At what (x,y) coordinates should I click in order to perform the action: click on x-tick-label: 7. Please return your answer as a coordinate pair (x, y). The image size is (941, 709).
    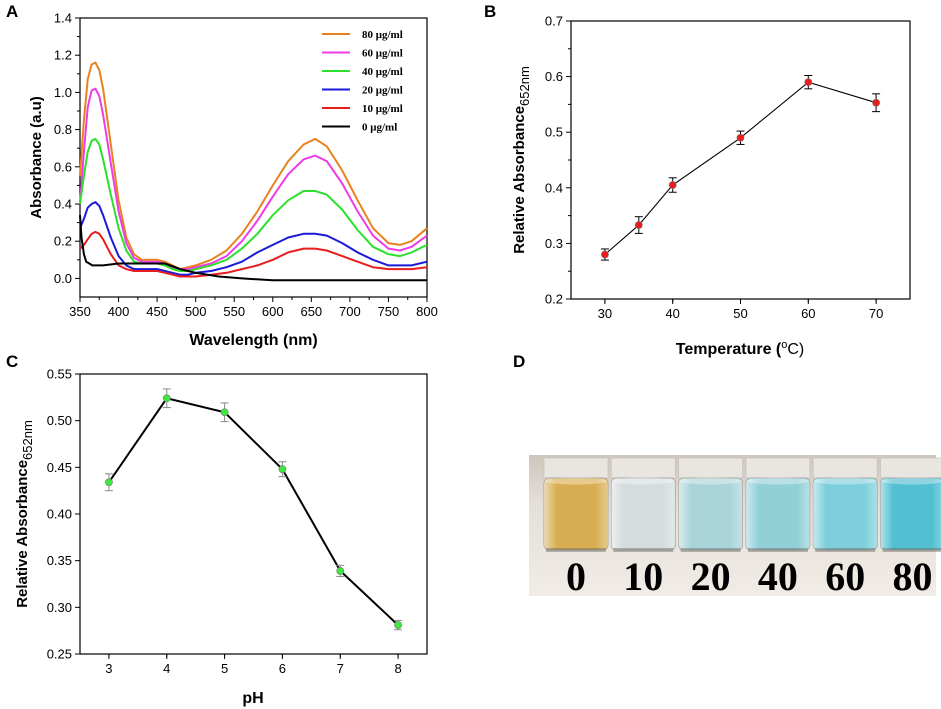
    Looking at the image, I should click on (340, 668).